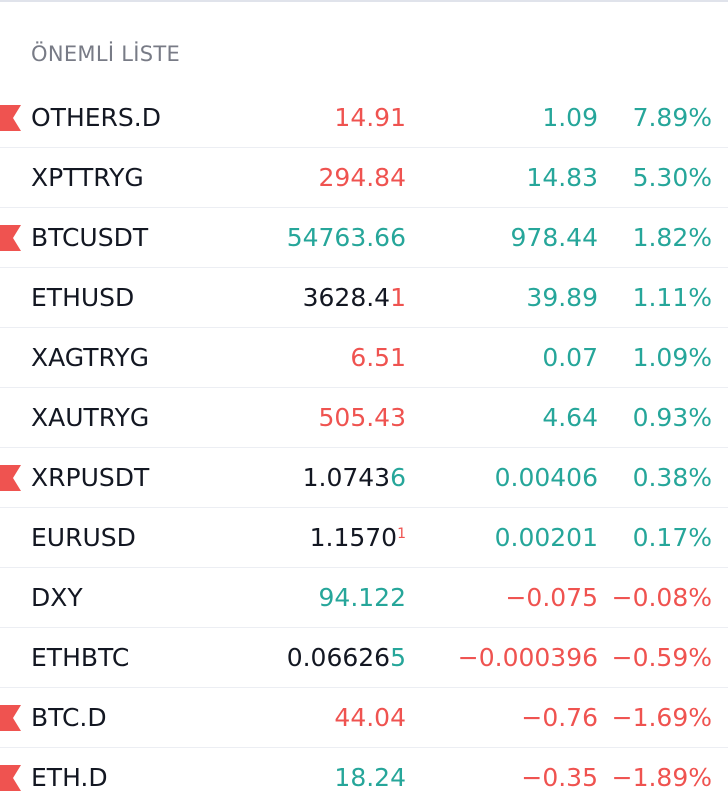  I want to click on watchlist-row: XAUTRYG 505.43 4.64 0.93%, so click(364, 418).